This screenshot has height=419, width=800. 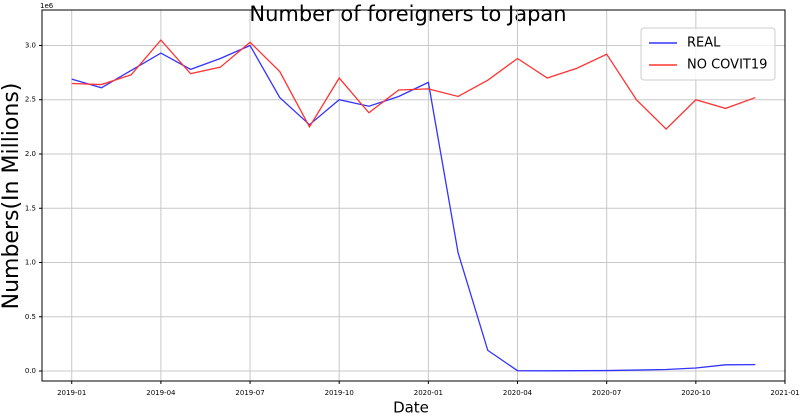 What do you see at coordinates (30, 154) in the screenshot?
I see `y-tick-label: 2.0` at bounding box center [30, 154].